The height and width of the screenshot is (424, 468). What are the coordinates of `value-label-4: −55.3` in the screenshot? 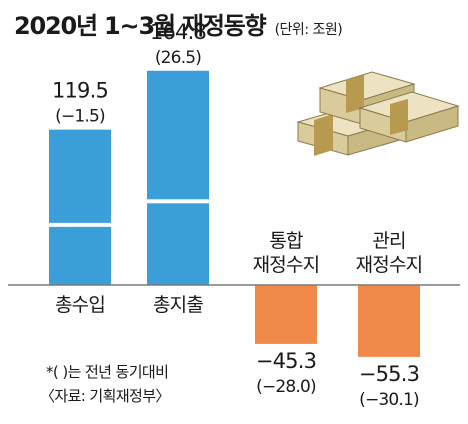 It's located at (389, 374).